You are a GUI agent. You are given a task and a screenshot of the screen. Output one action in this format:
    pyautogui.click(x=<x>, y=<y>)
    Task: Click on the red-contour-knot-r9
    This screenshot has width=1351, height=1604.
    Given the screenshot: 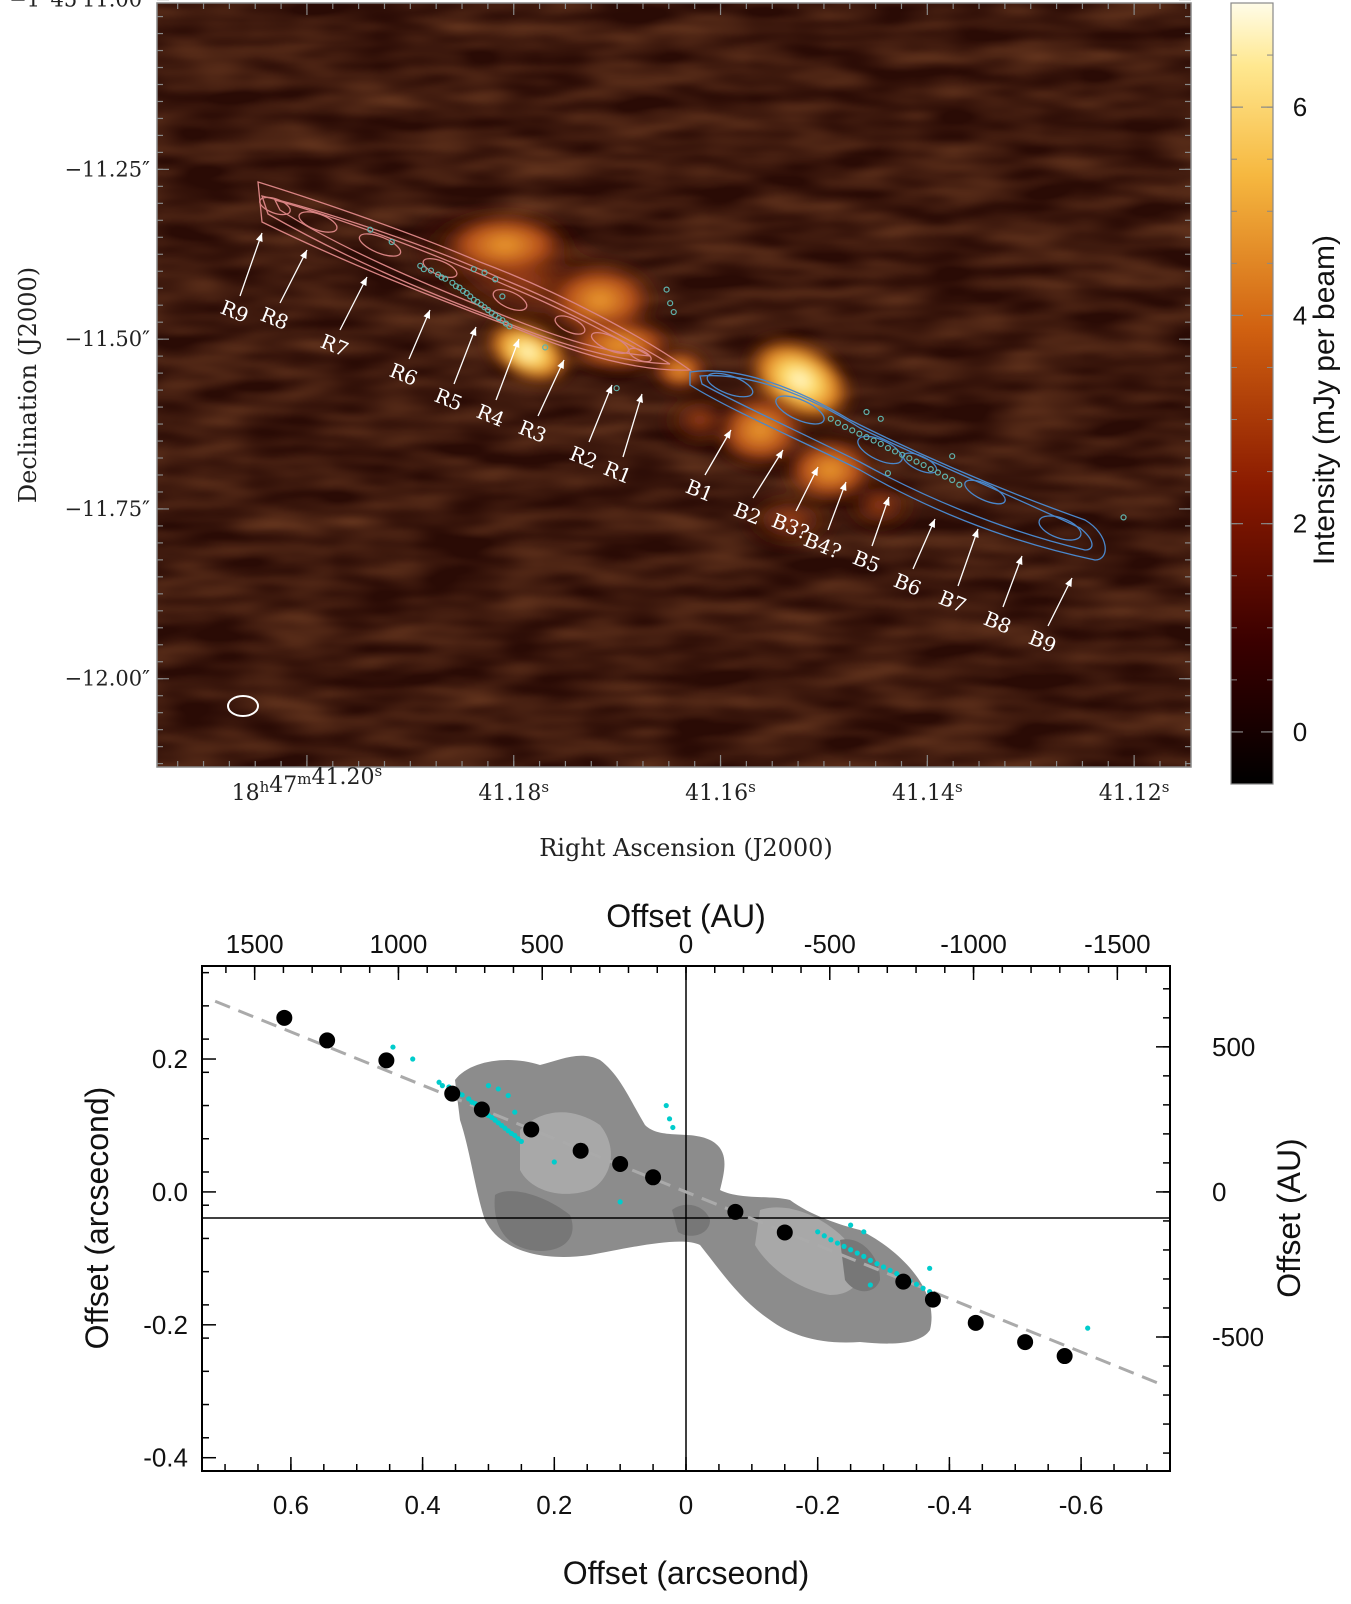 What is the action you would take?
    pyautogui.click(x=275, y=206)
    